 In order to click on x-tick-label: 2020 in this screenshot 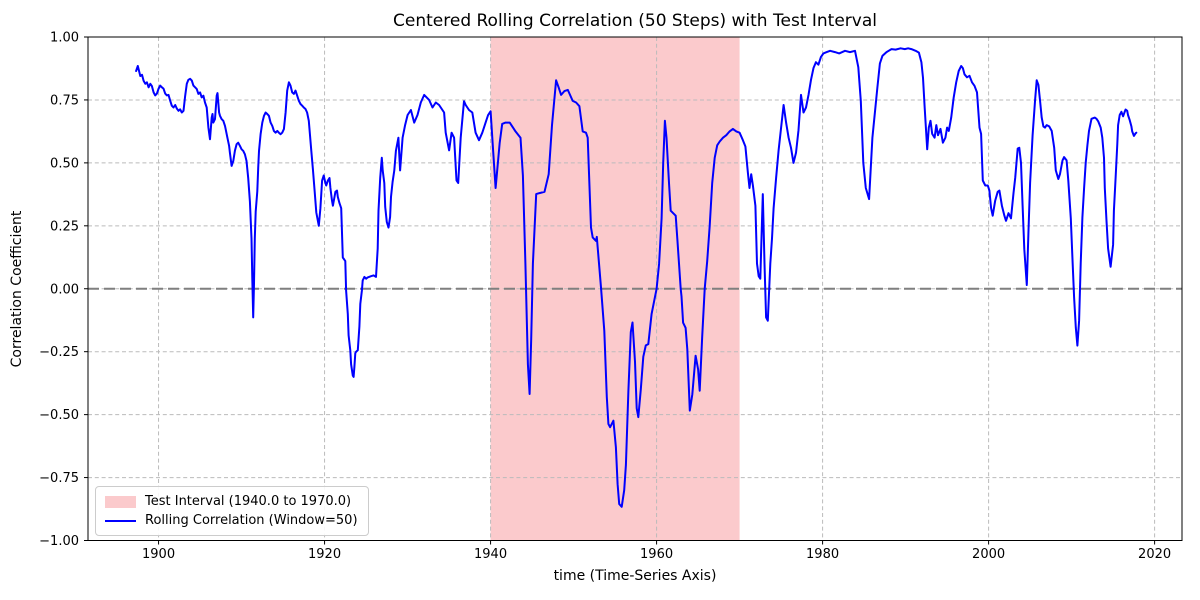, I will do `click(1154, 554)`.